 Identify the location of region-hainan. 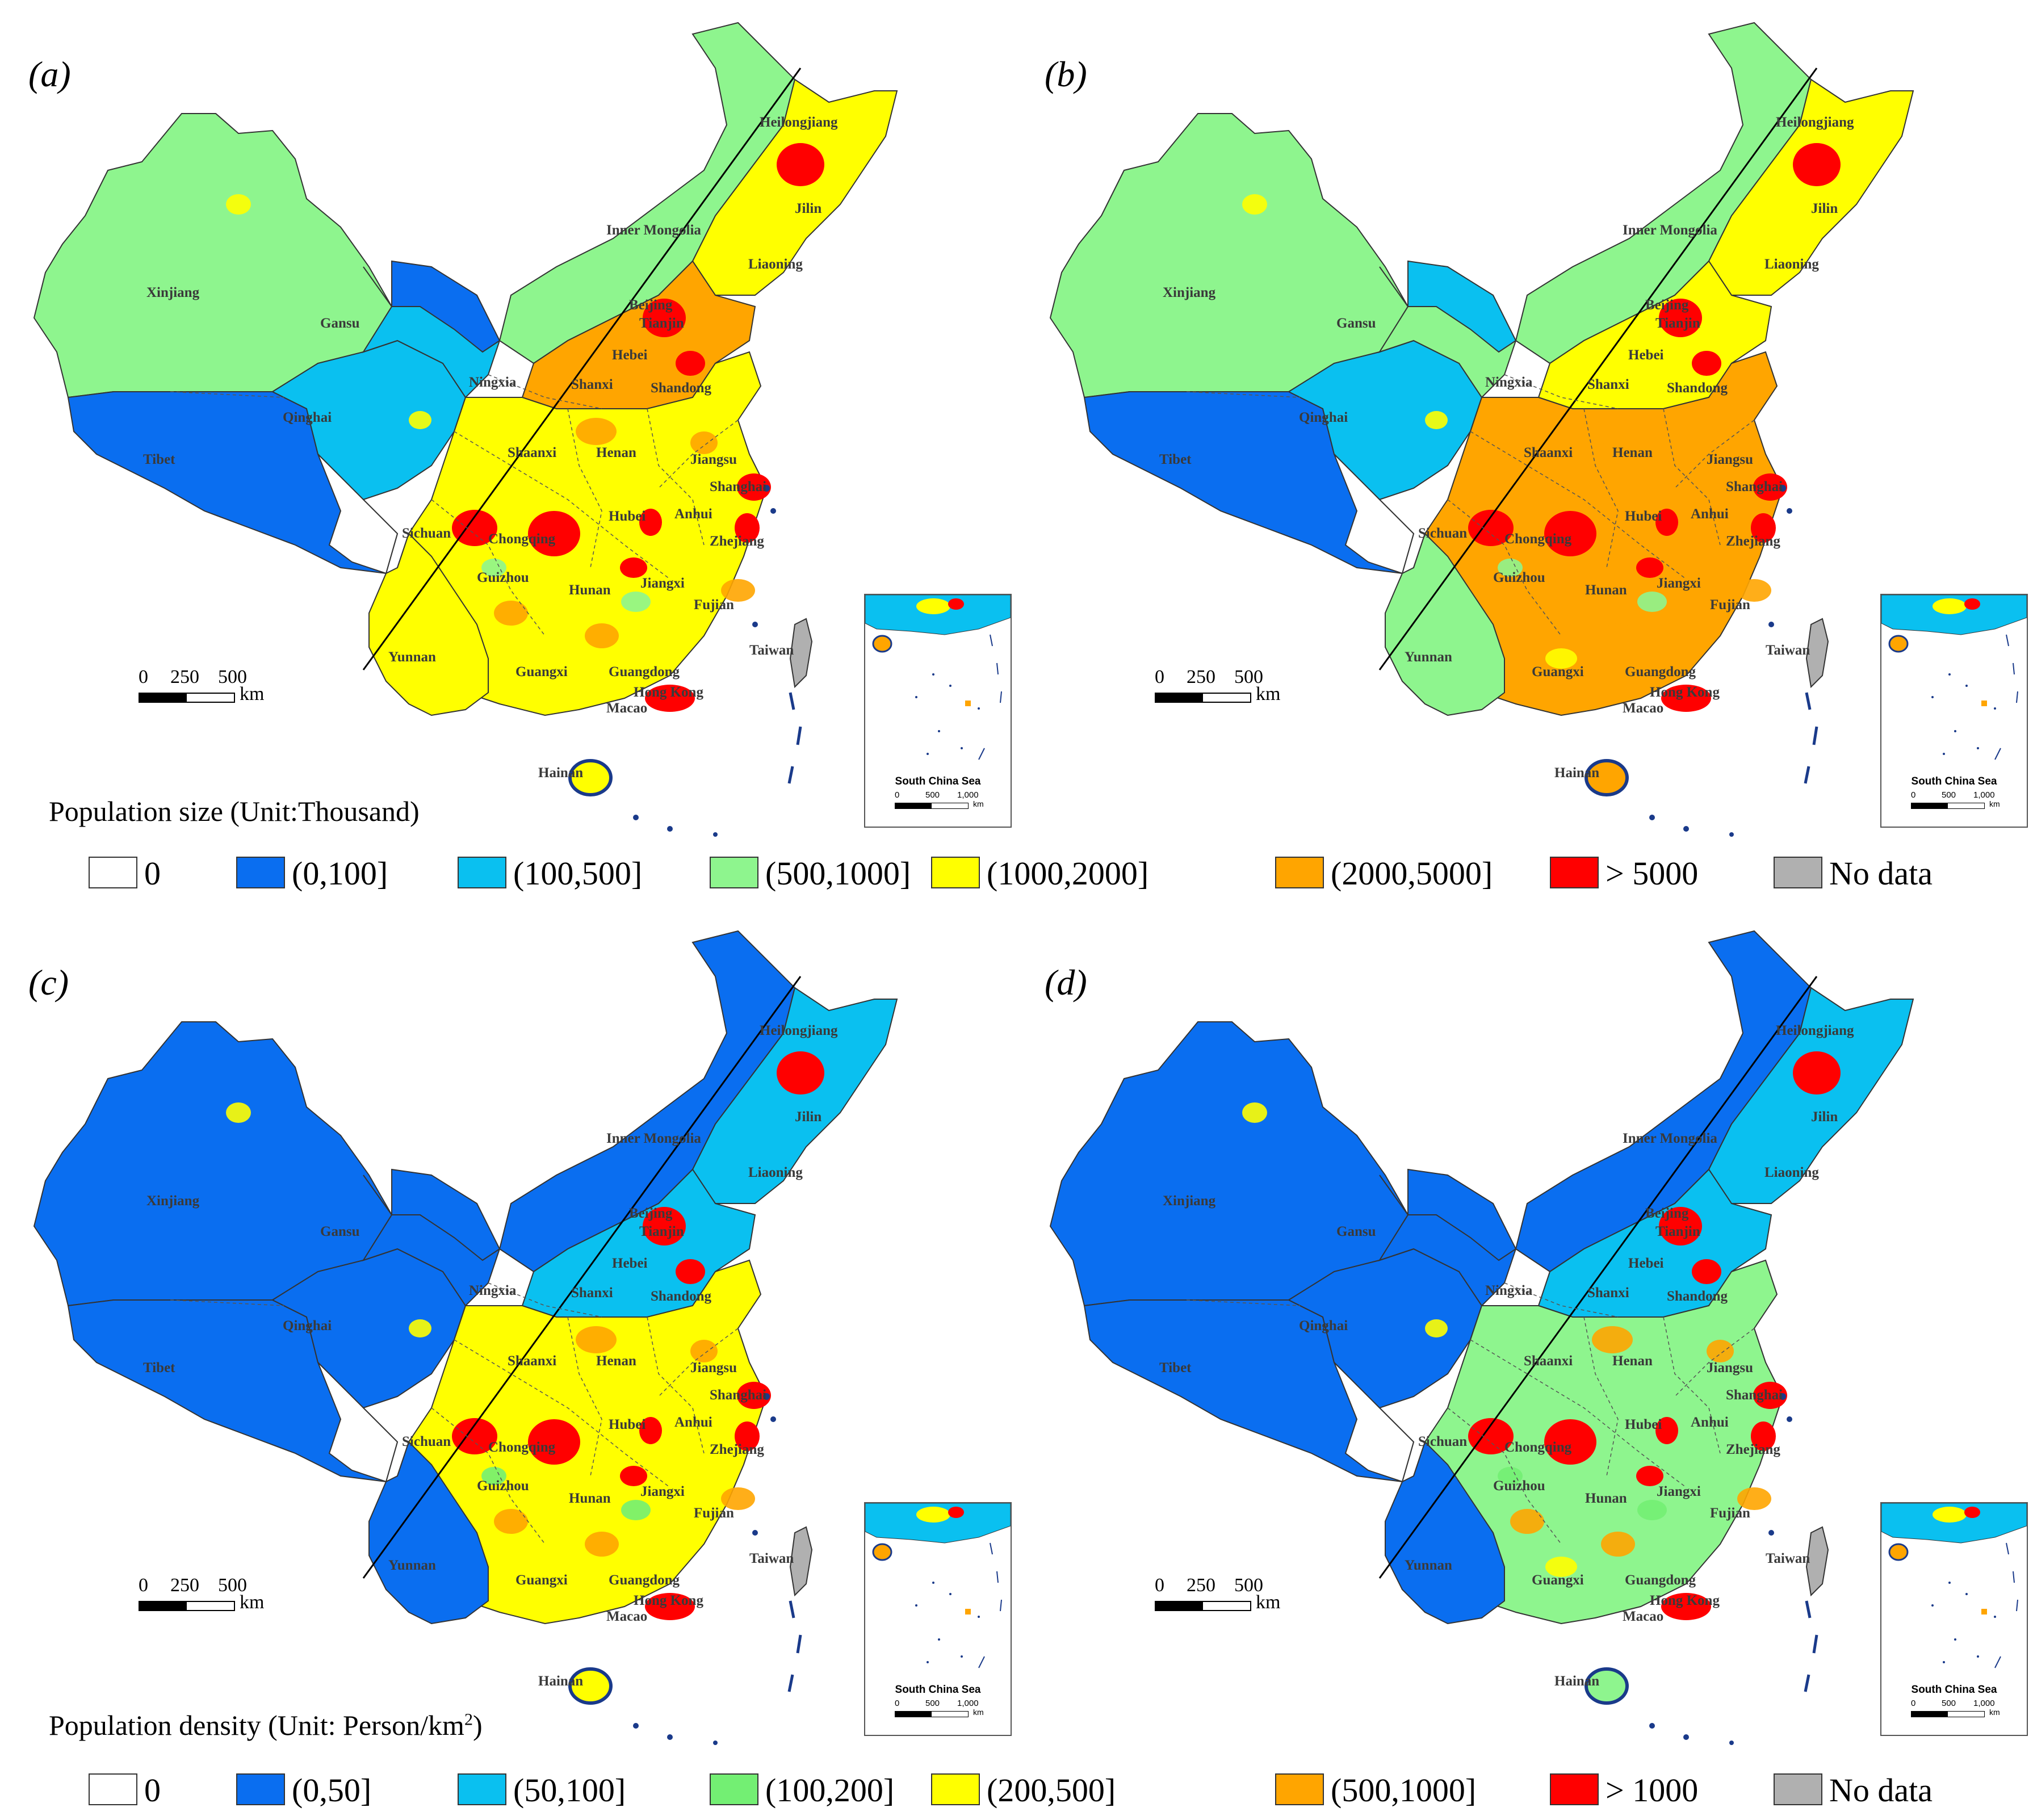
(590, 777).